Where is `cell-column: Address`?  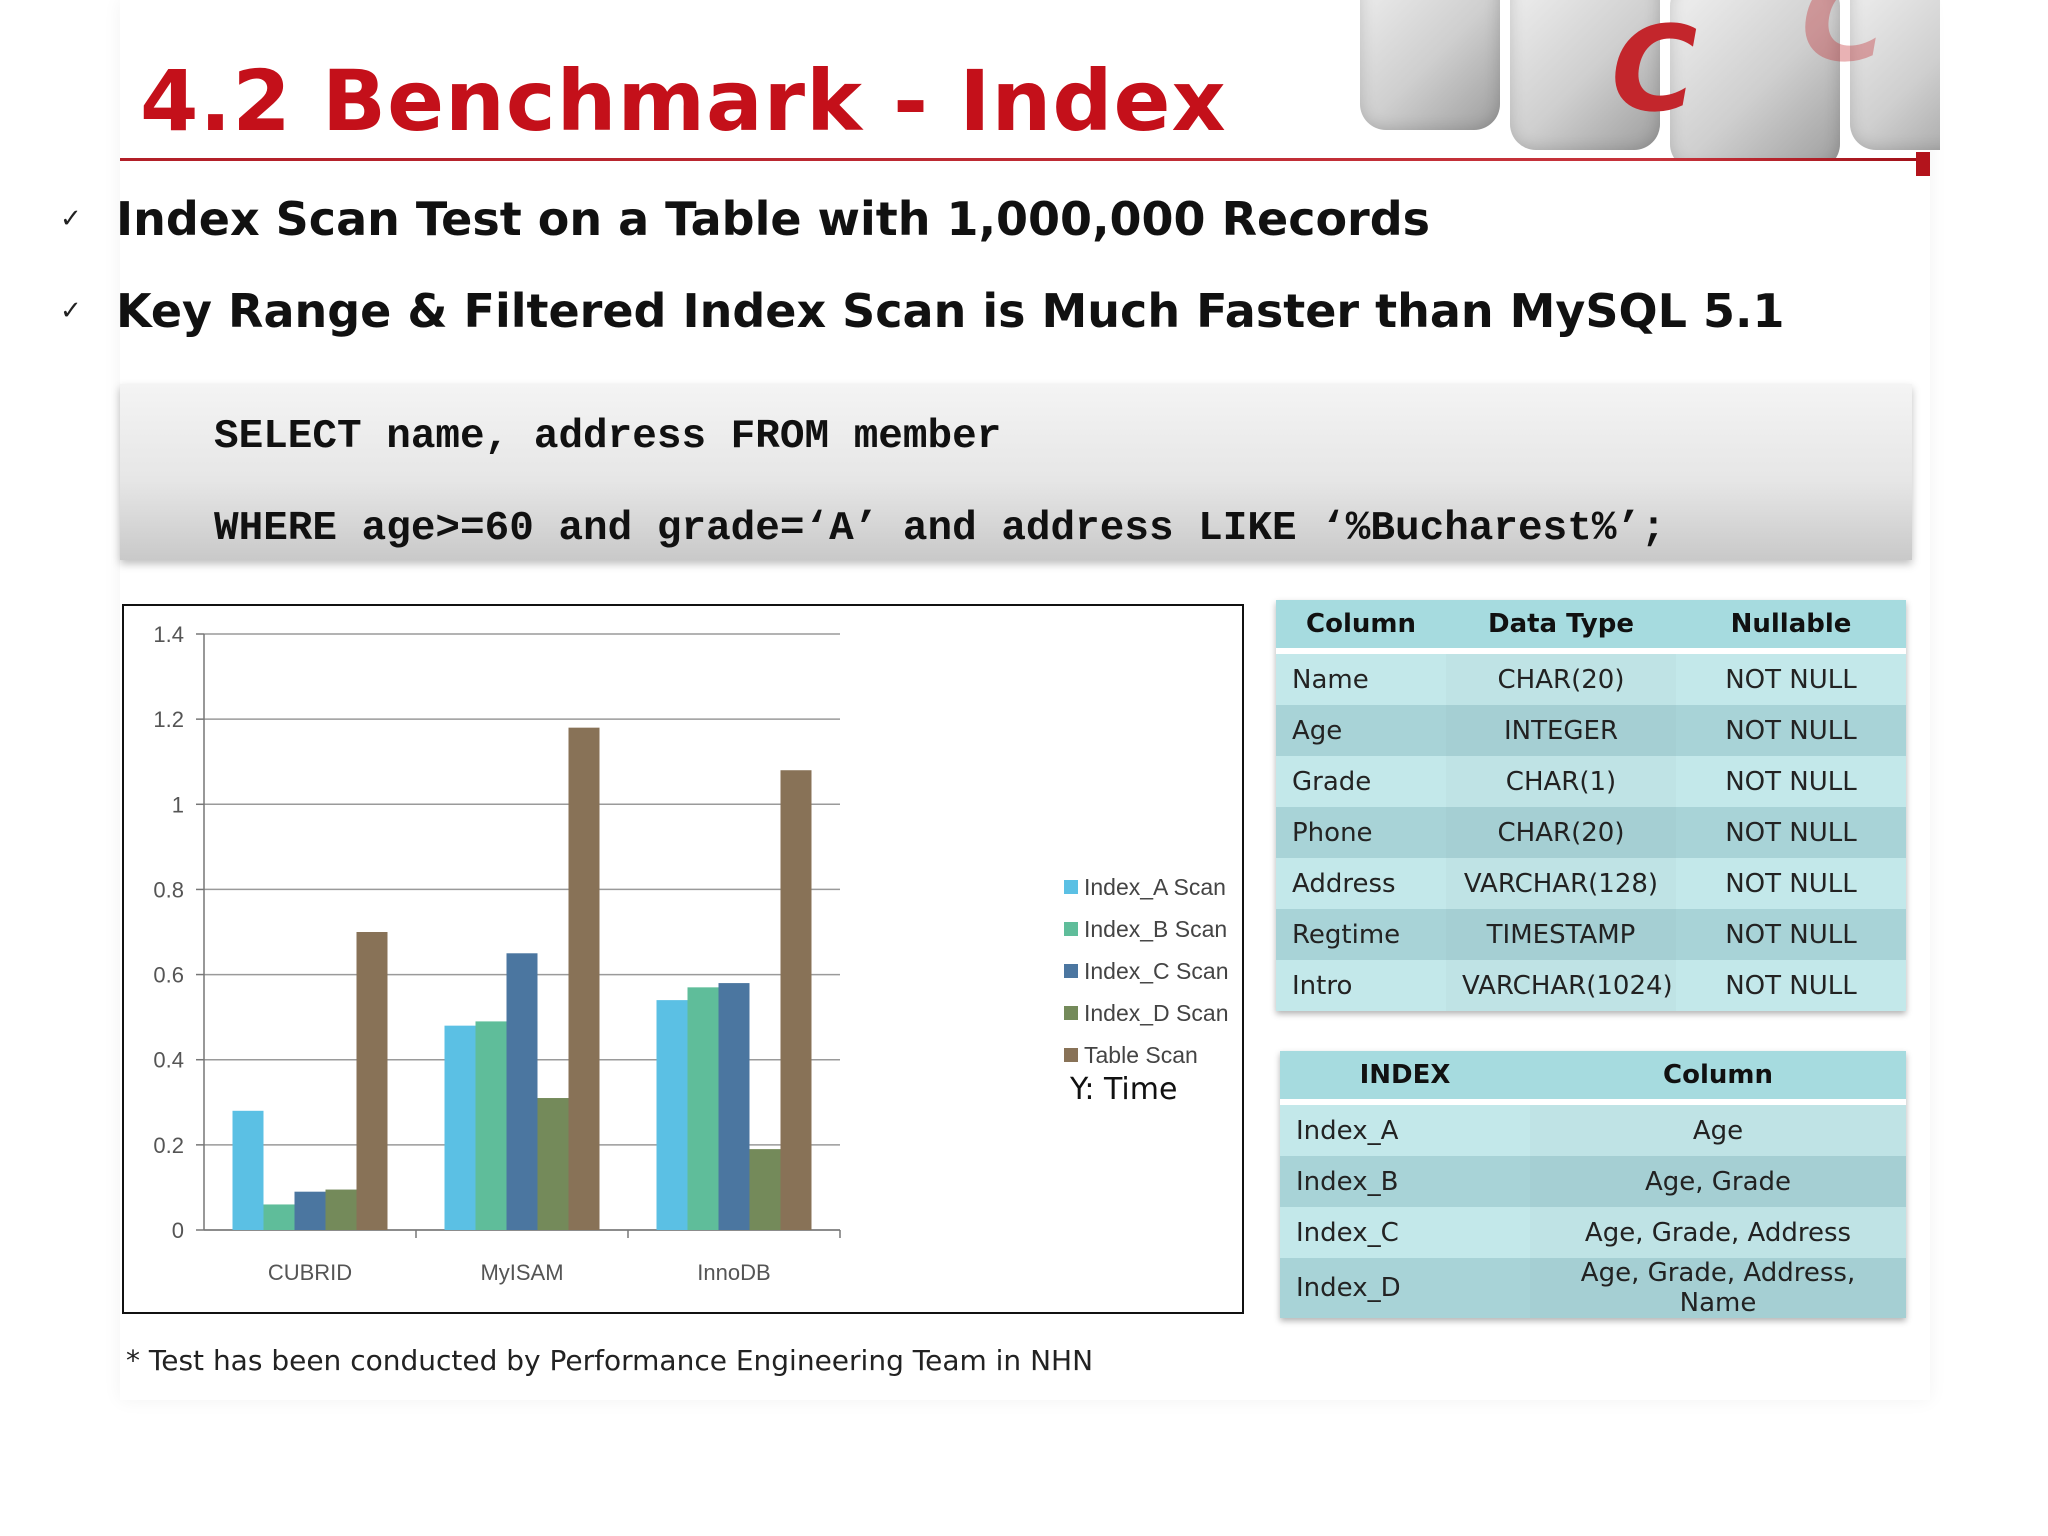
cell-column: Address is located at coordinates (1361, 883).